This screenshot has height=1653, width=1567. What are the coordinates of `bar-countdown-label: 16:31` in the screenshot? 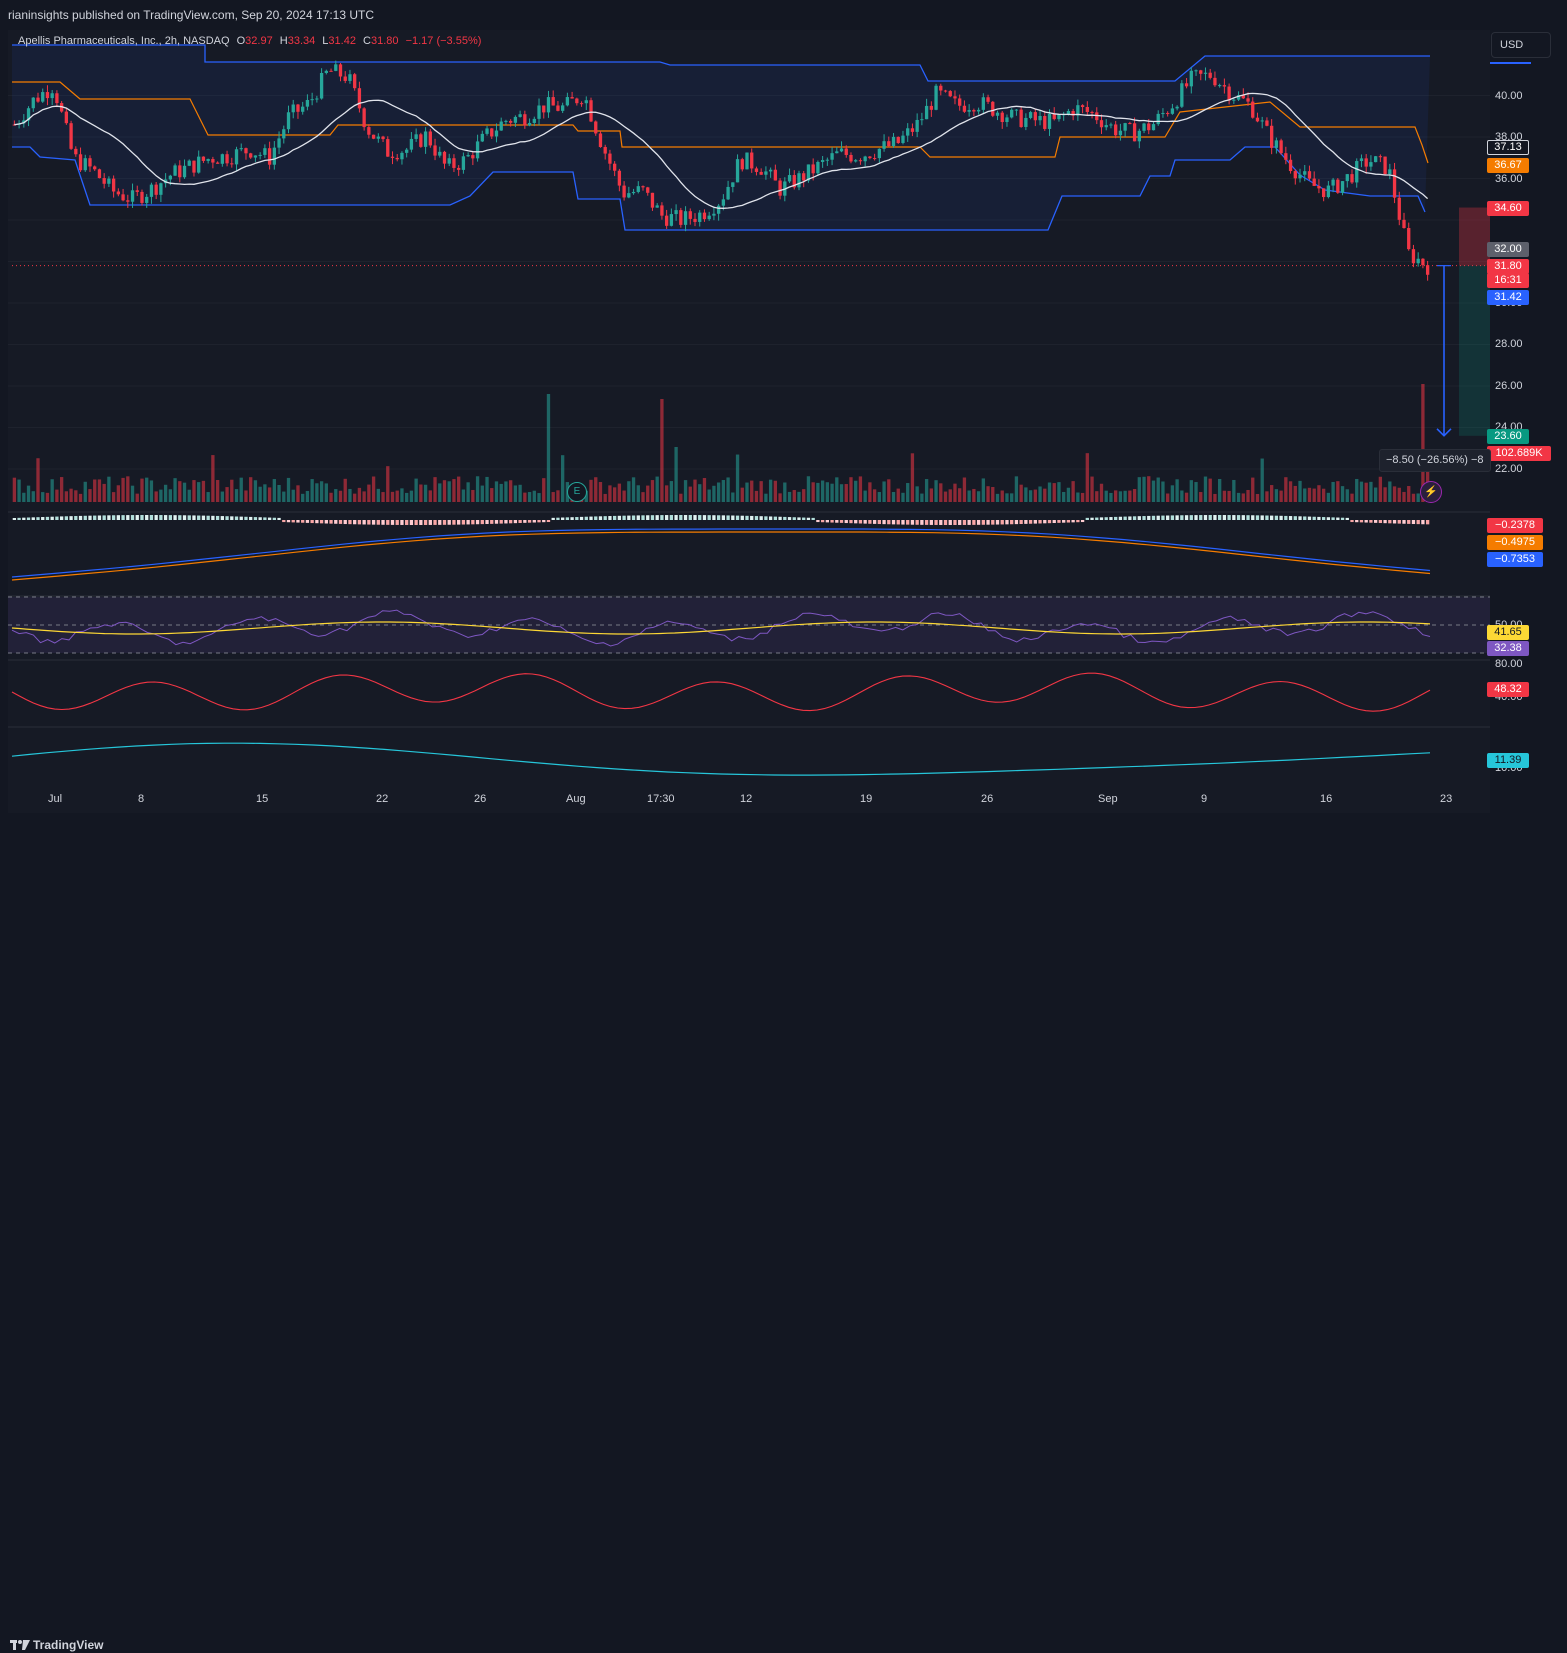 It's located at (1508, 280).